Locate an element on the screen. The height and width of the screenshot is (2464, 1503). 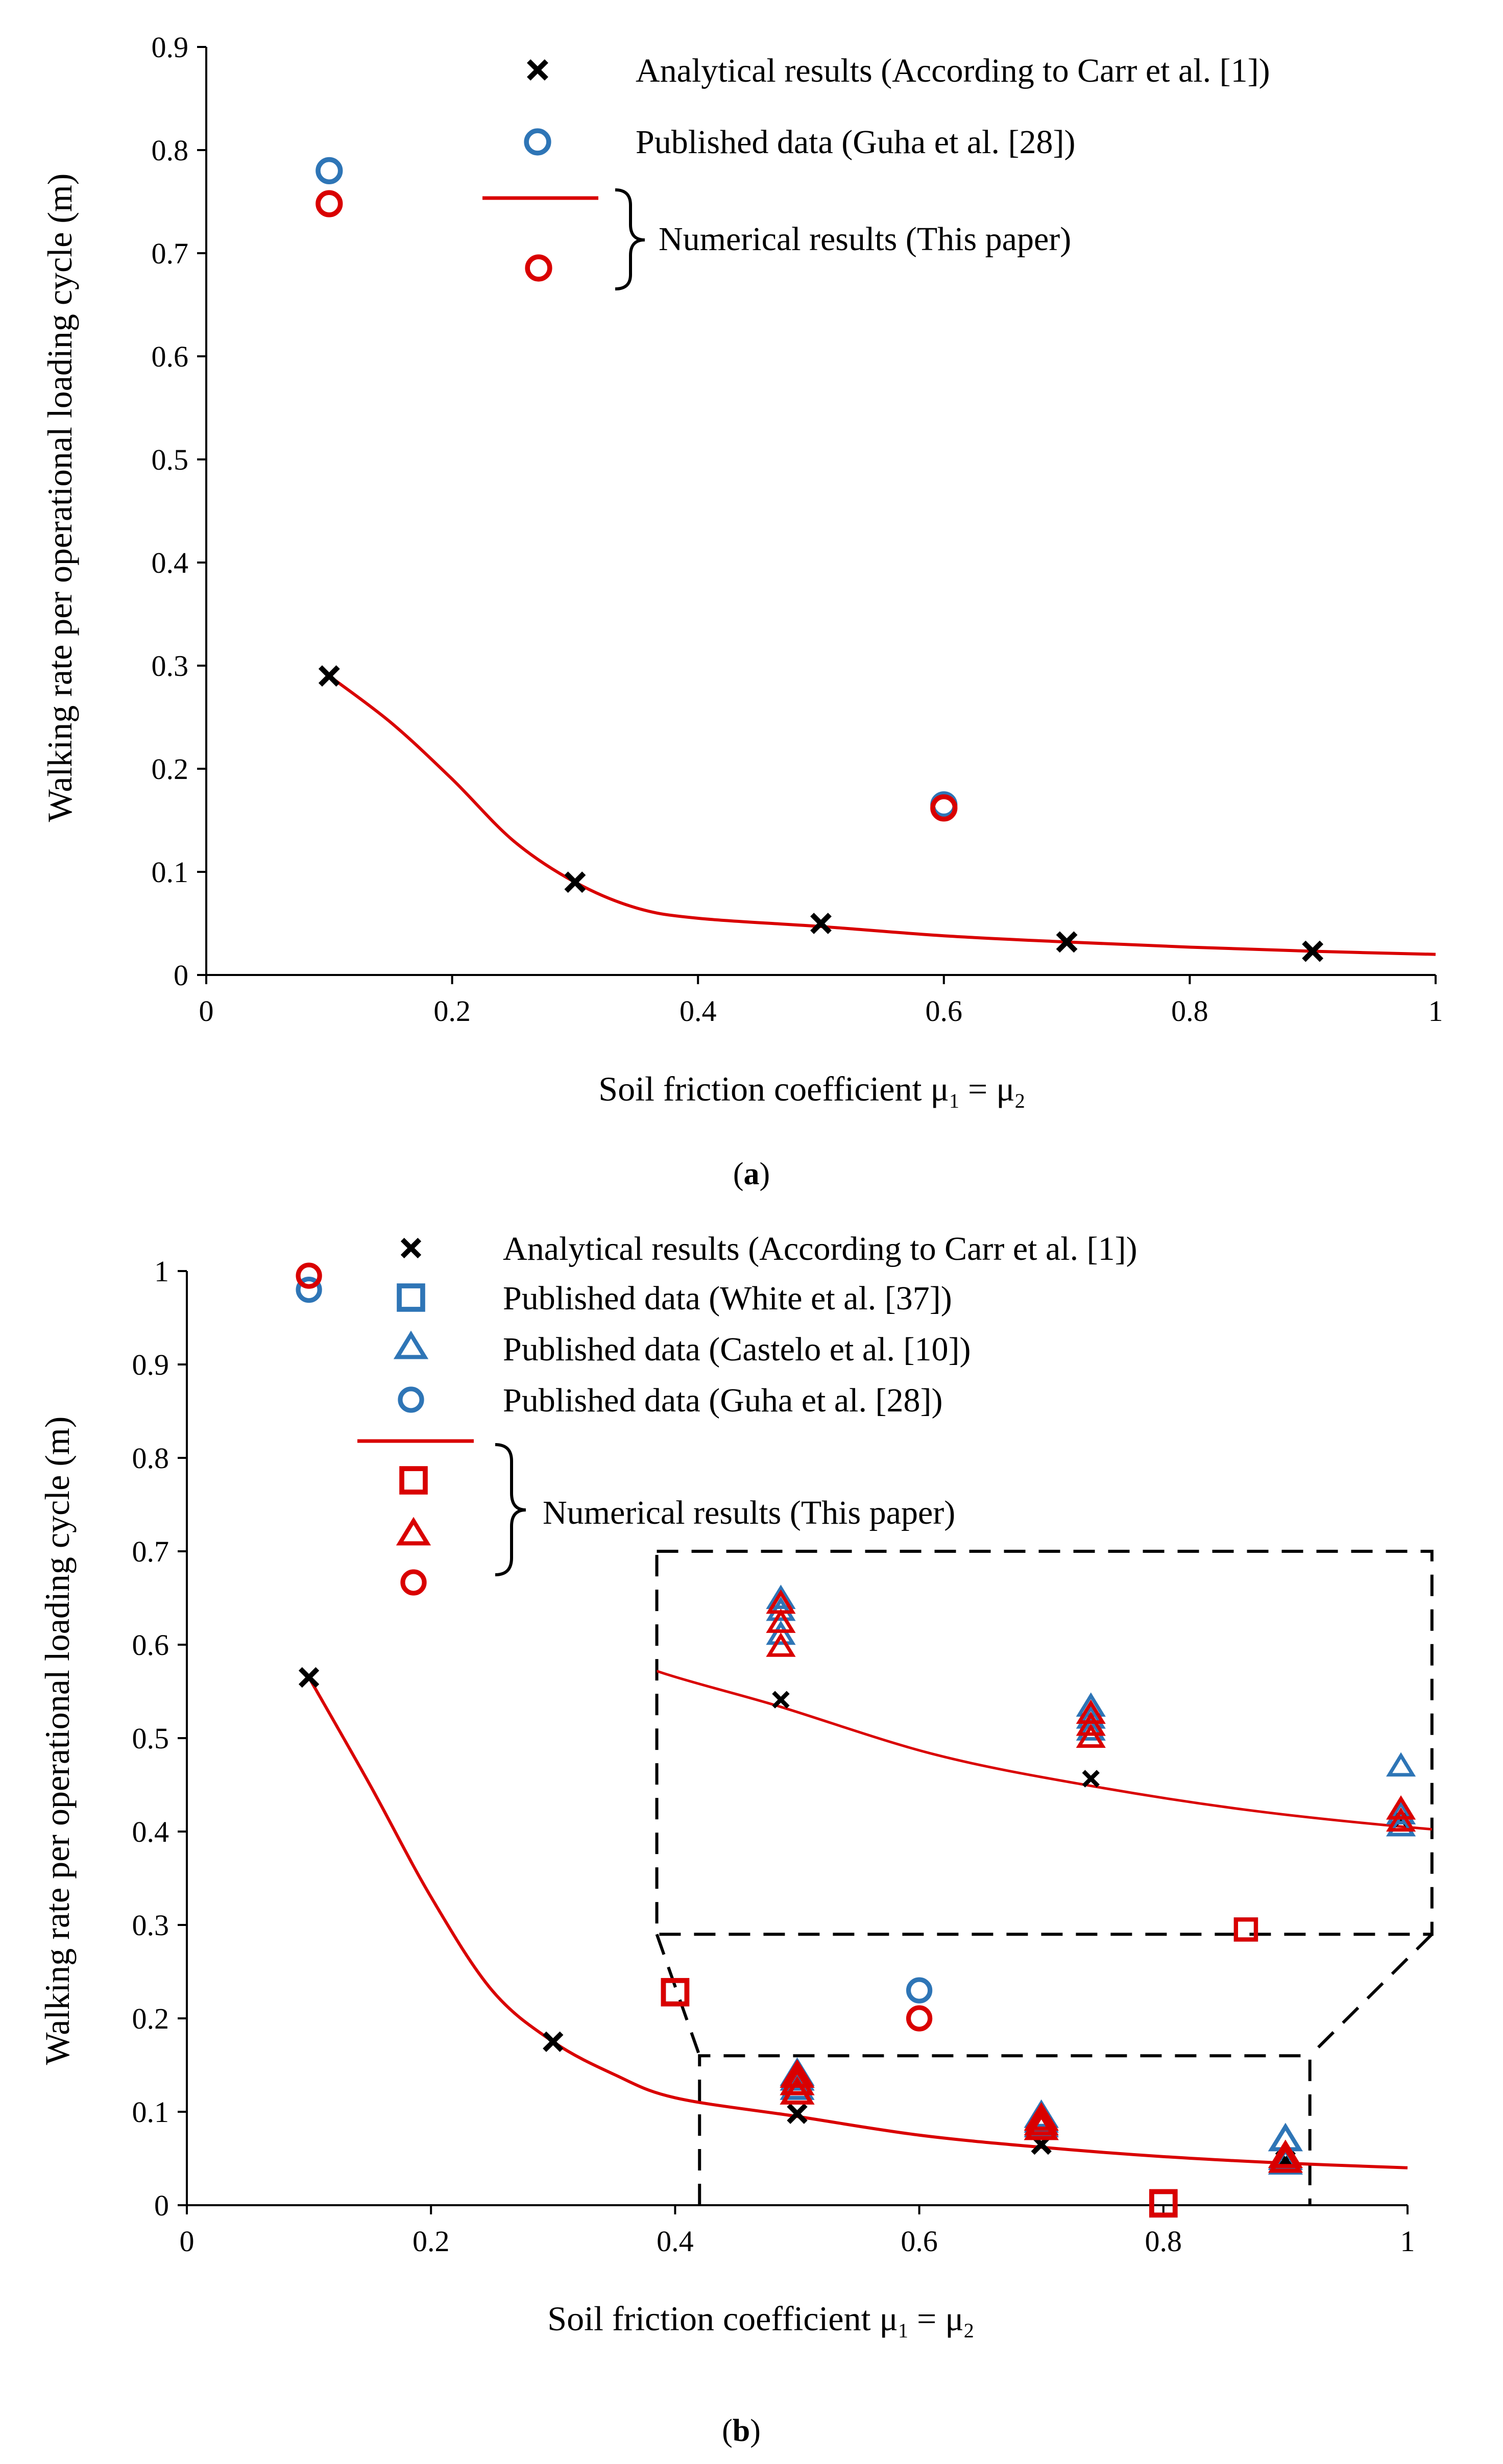
legend-b-blue-circle-icon is located at coordinates (411, 1399).